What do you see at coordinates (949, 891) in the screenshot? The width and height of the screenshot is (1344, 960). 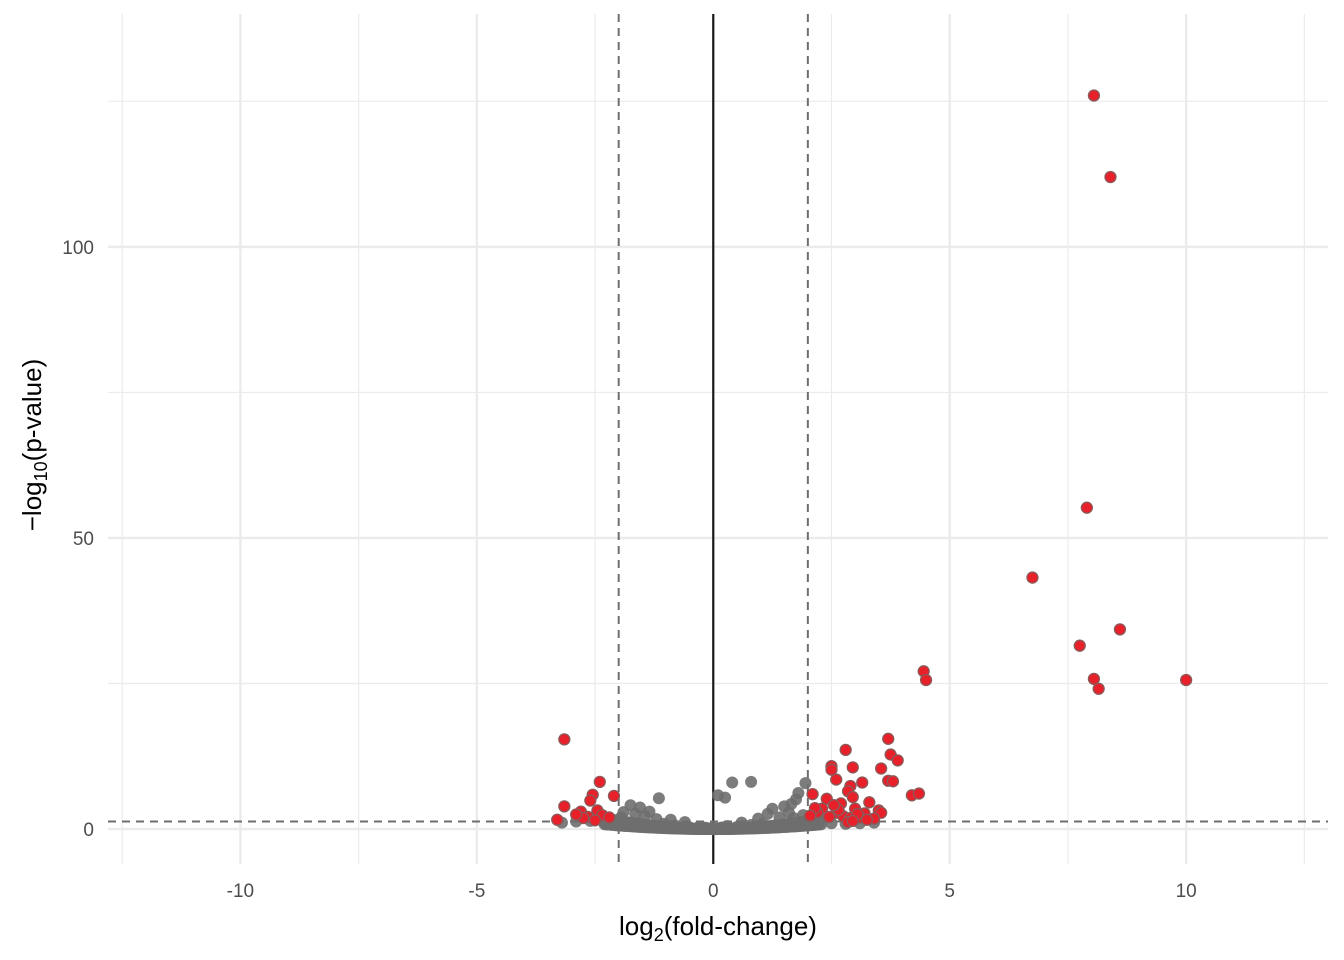 I see `x-tick-label: 5` at bounding box center [949, 891].